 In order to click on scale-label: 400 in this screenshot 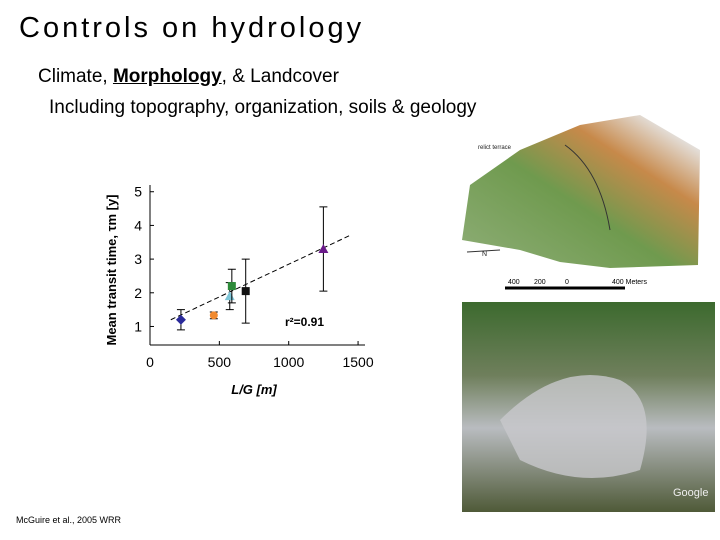, I will do `click(514, 282)`.